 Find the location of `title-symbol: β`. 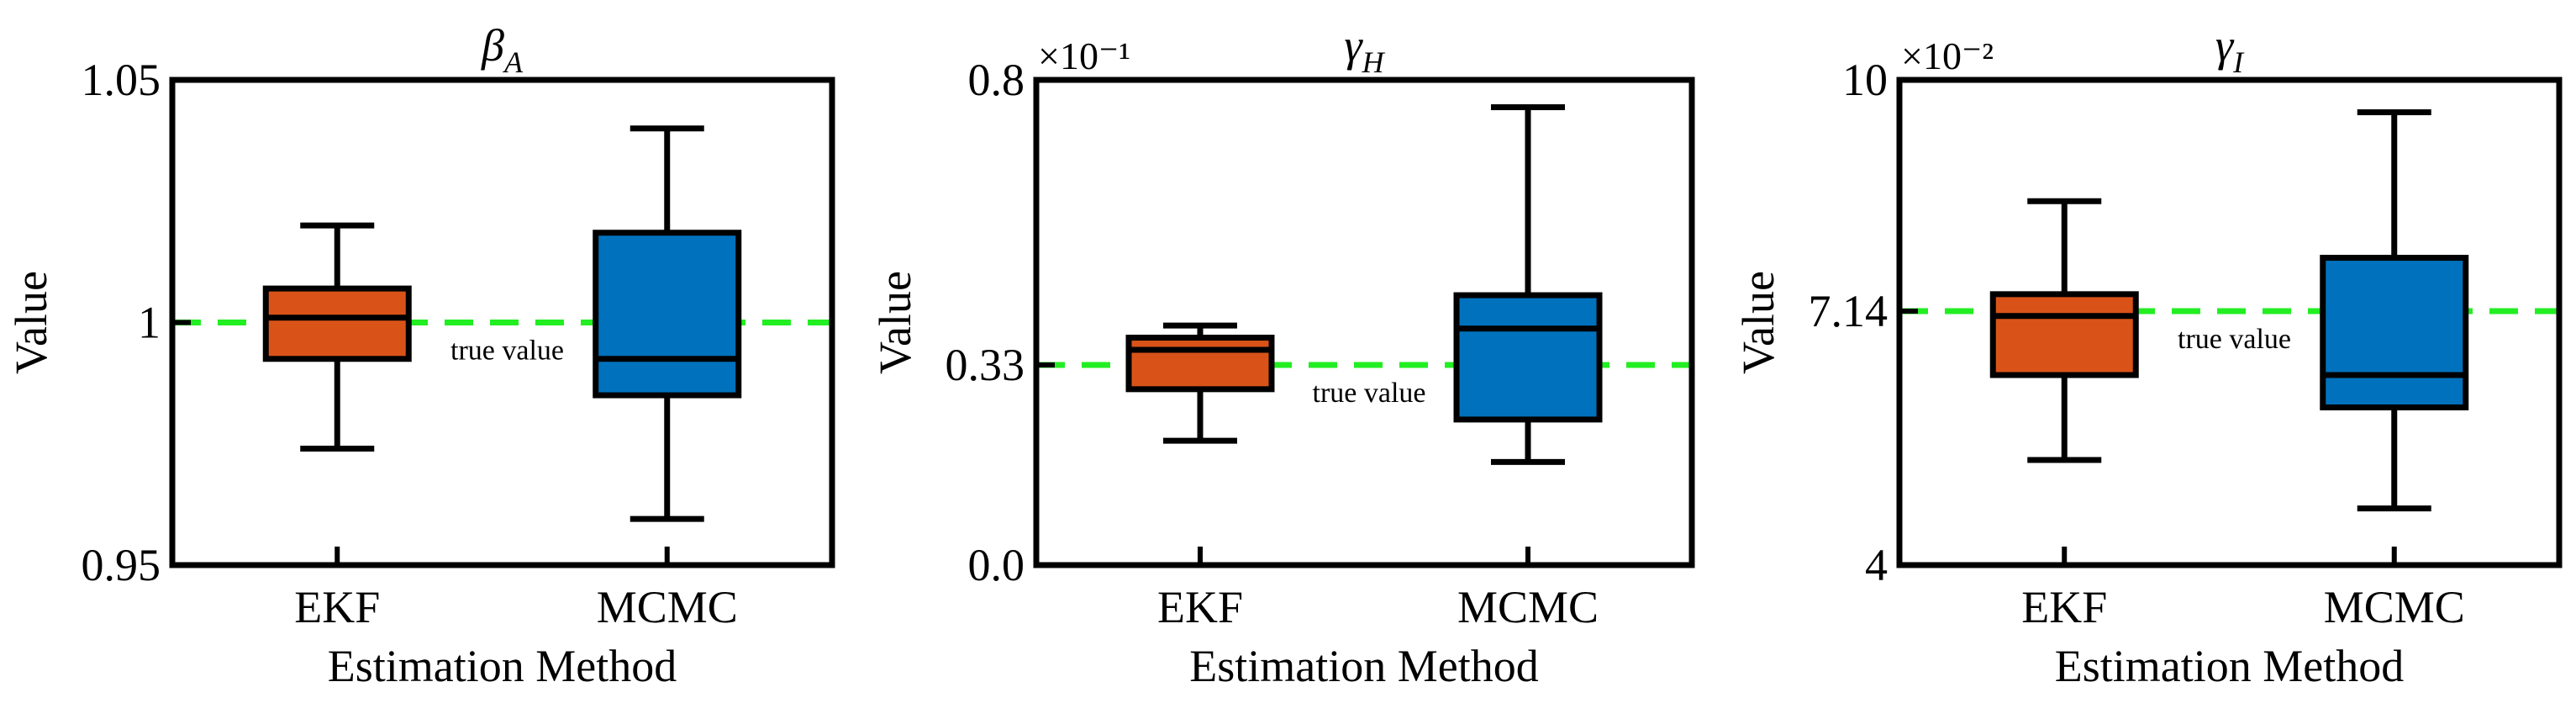

title-symbol: β is located at coordinates (492, 46).